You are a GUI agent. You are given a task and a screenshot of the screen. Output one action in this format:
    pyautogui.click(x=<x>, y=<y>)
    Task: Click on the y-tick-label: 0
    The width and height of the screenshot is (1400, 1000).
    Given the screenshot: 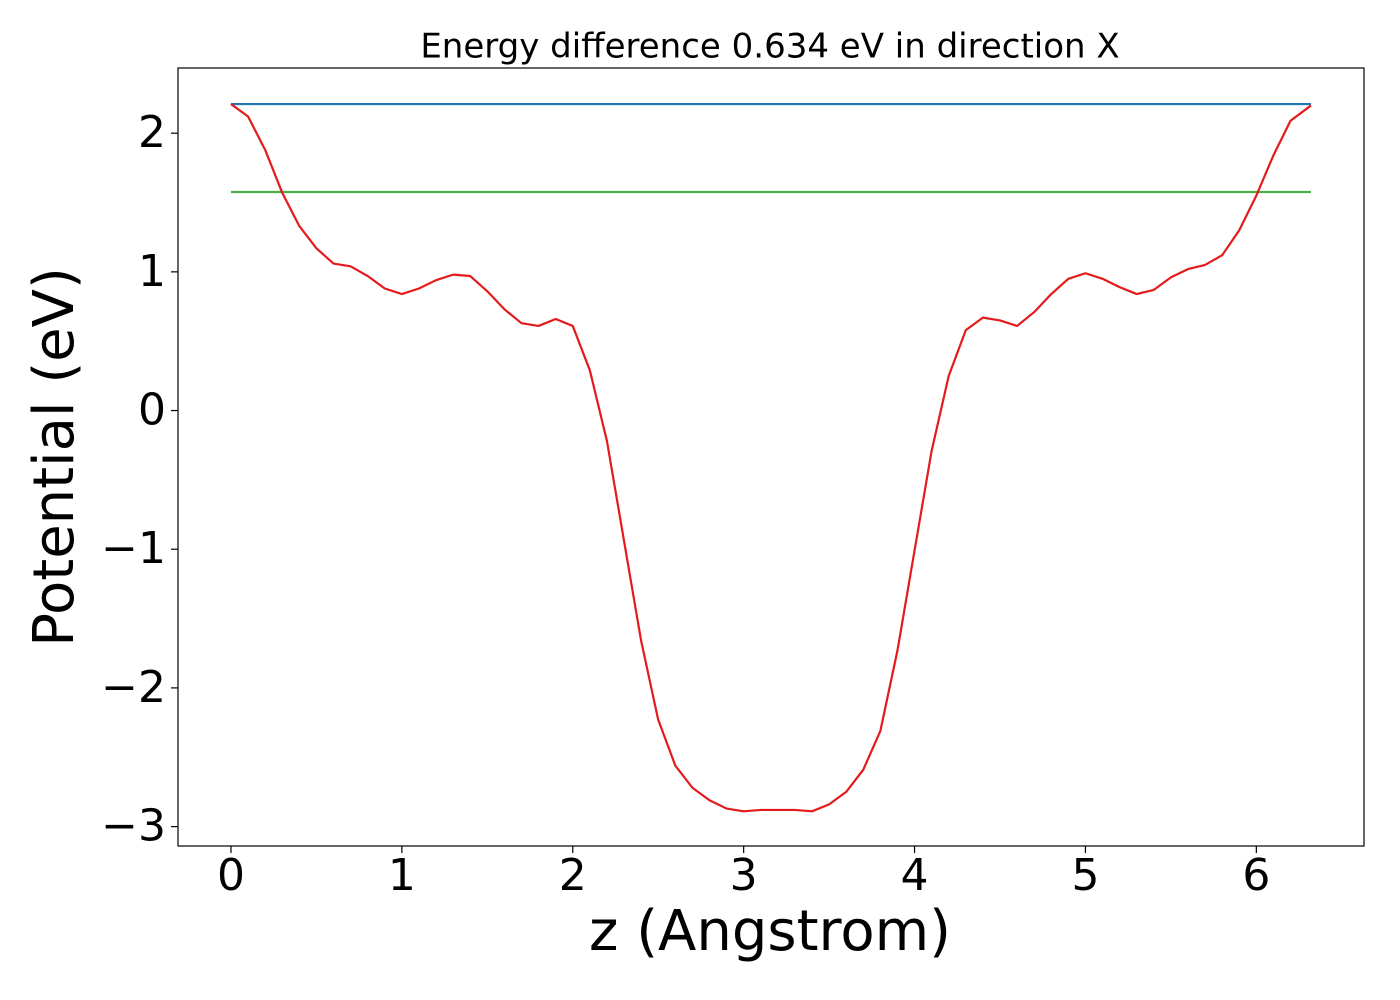 What is the action you would take?
    pyautogui.click(x=152, y=410)
    